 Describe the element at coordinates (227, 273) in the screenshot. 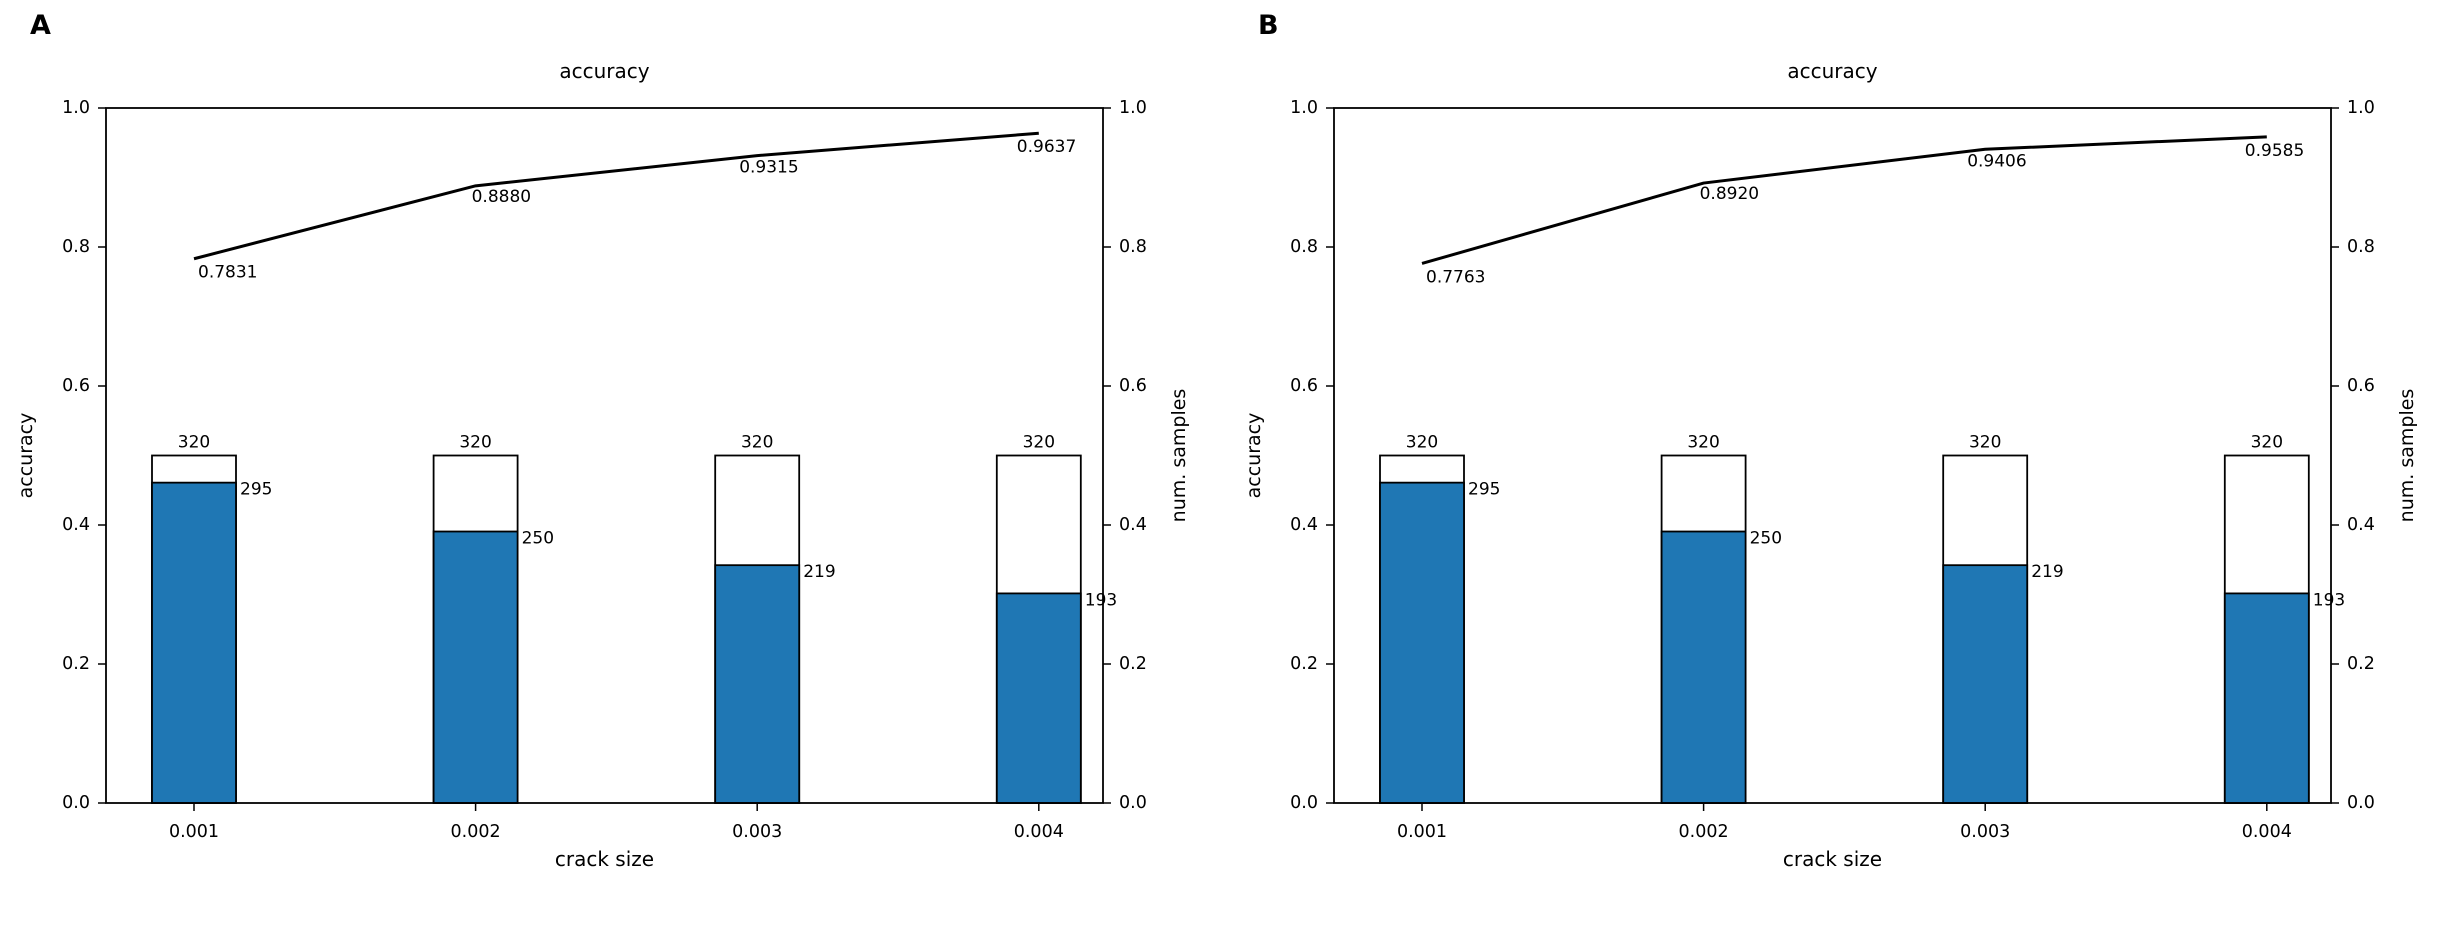

I see `accuracy-point-label: 0.7831` at that location.